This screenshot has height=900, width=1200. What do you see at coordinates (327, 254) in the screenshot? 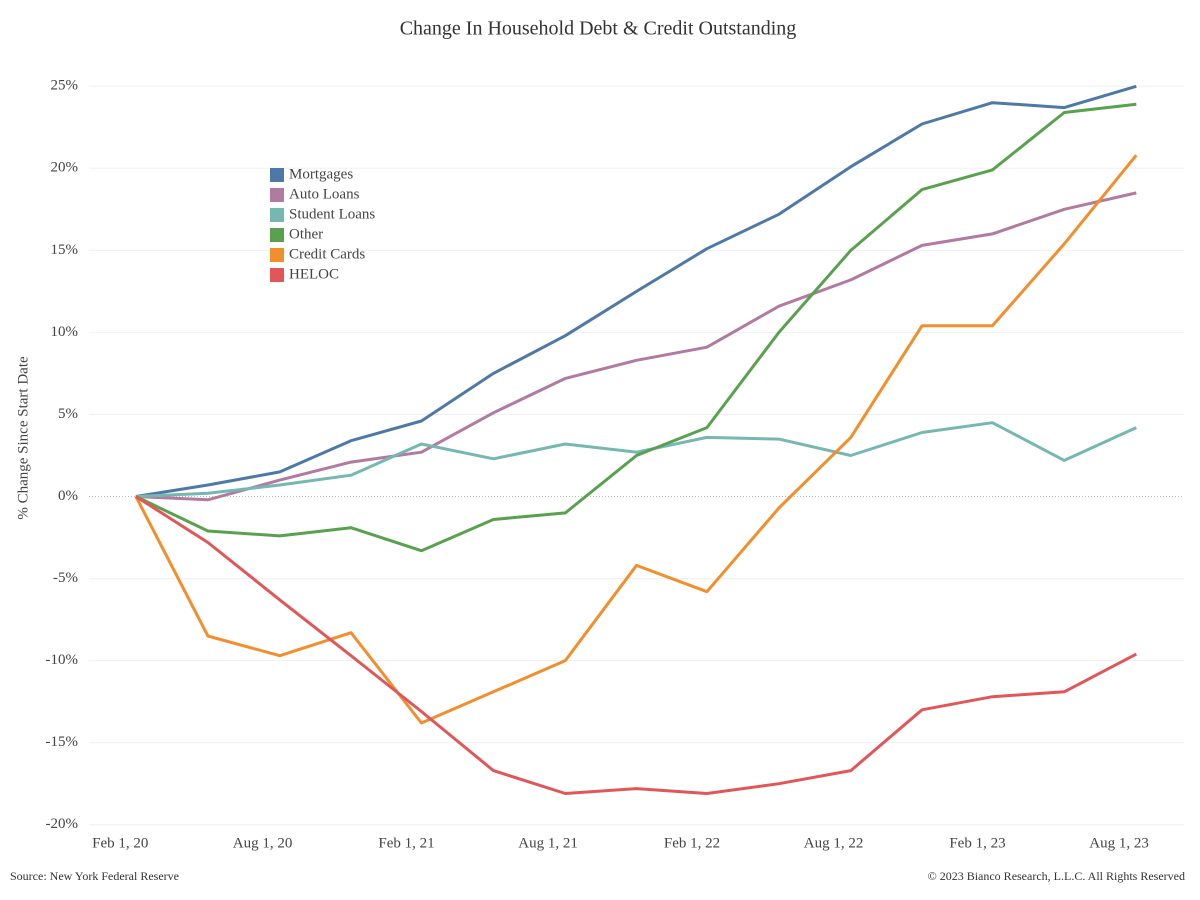
I see `legend-label: Credit Cards` at bounding box center [327, 254].